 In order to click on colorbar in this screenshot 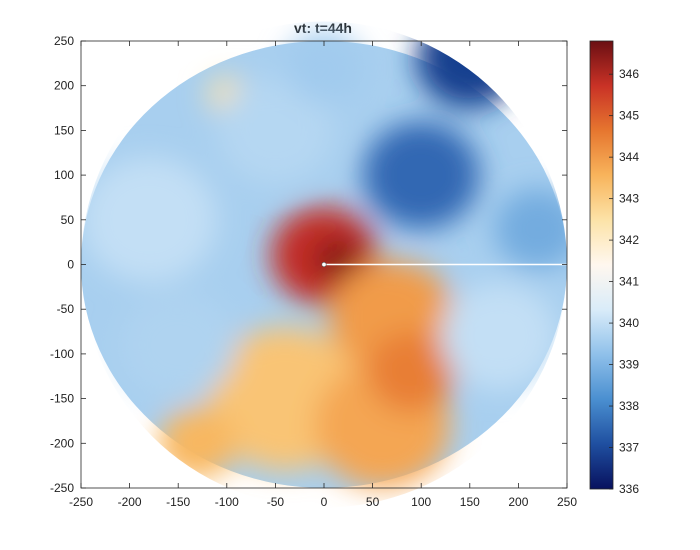, I will do `click(601, 265)`.